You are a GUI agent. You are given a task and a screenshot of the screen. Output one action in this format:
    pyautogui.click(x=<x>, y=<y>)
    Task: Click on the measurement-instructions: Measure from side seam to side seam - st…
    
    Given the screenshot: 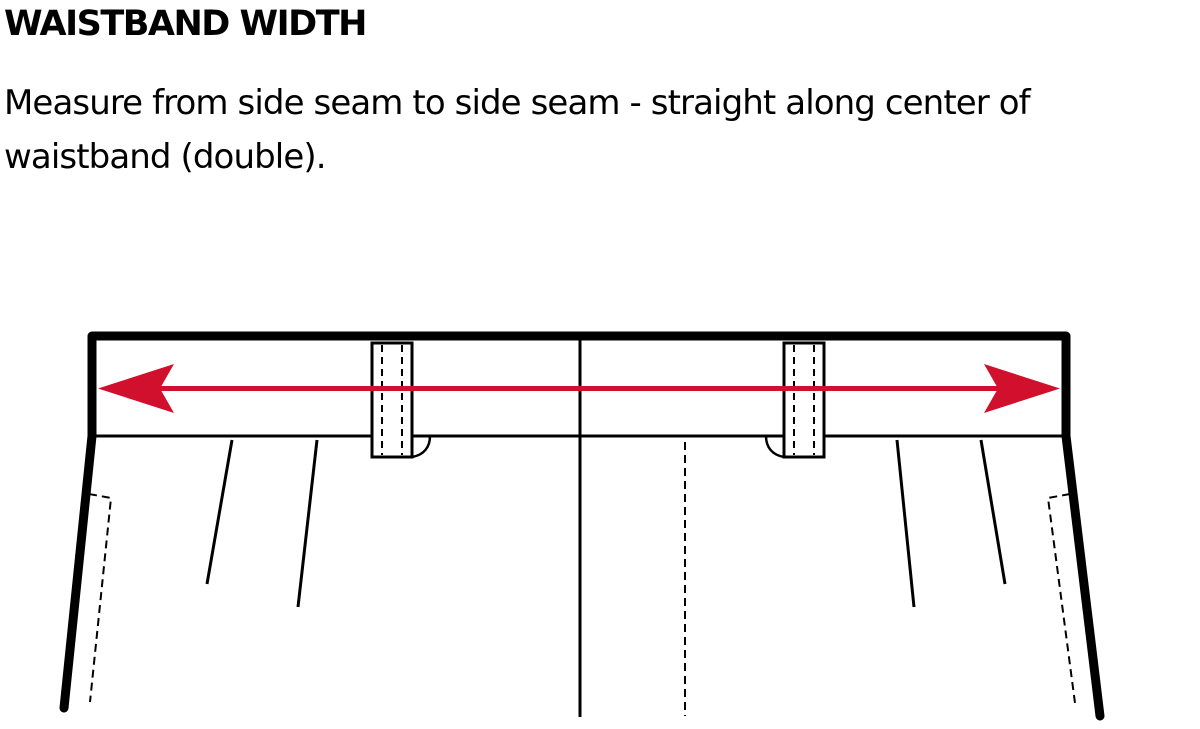 What is the action you would take?
    pyautogui.click(x=517, y=130)
    